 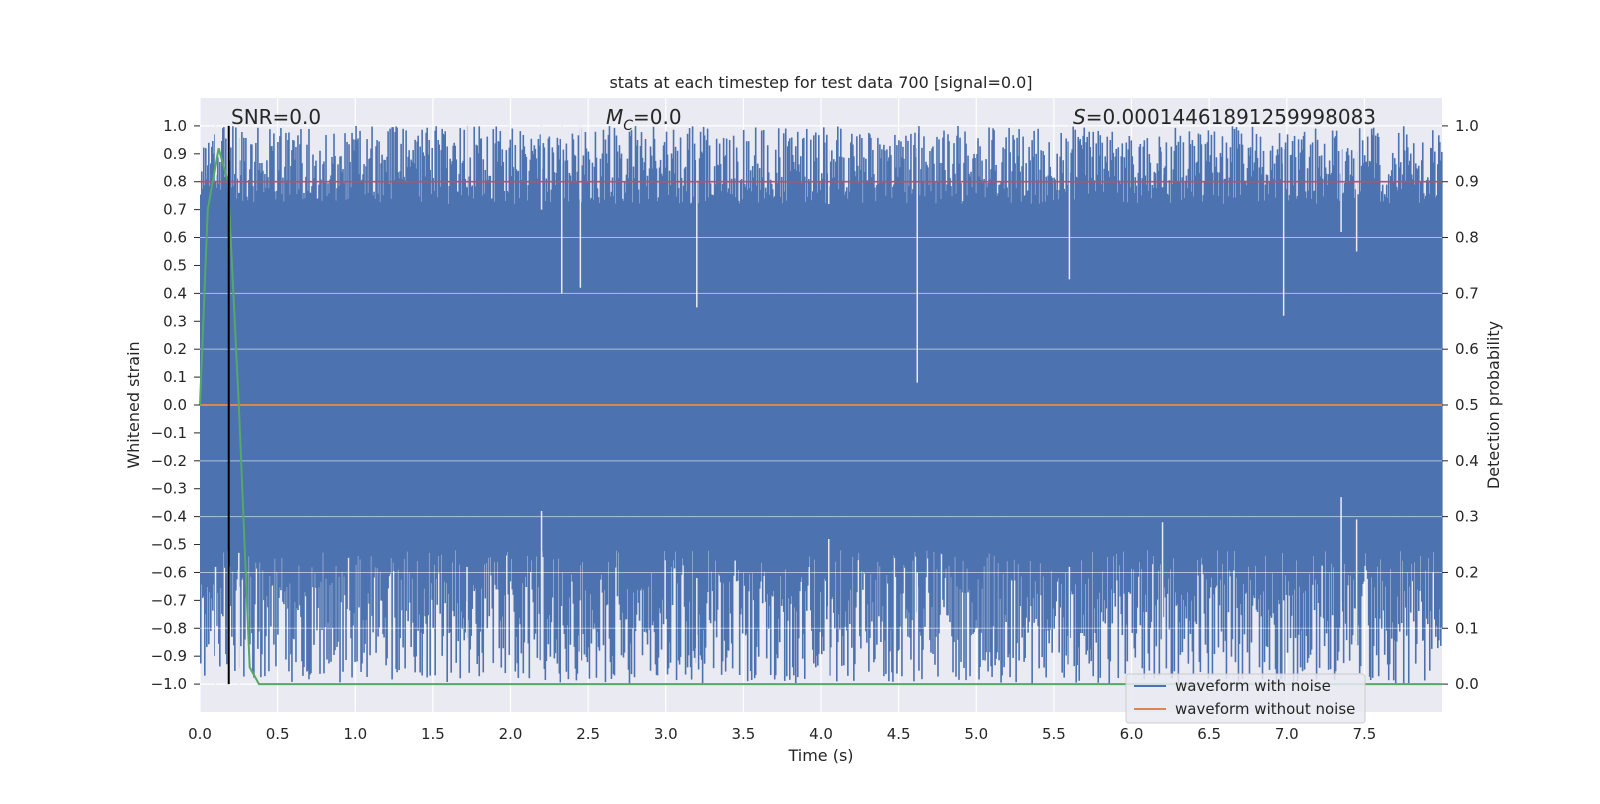 I want to click on x-tick-label: 5.0, so click(x=976, y=734).